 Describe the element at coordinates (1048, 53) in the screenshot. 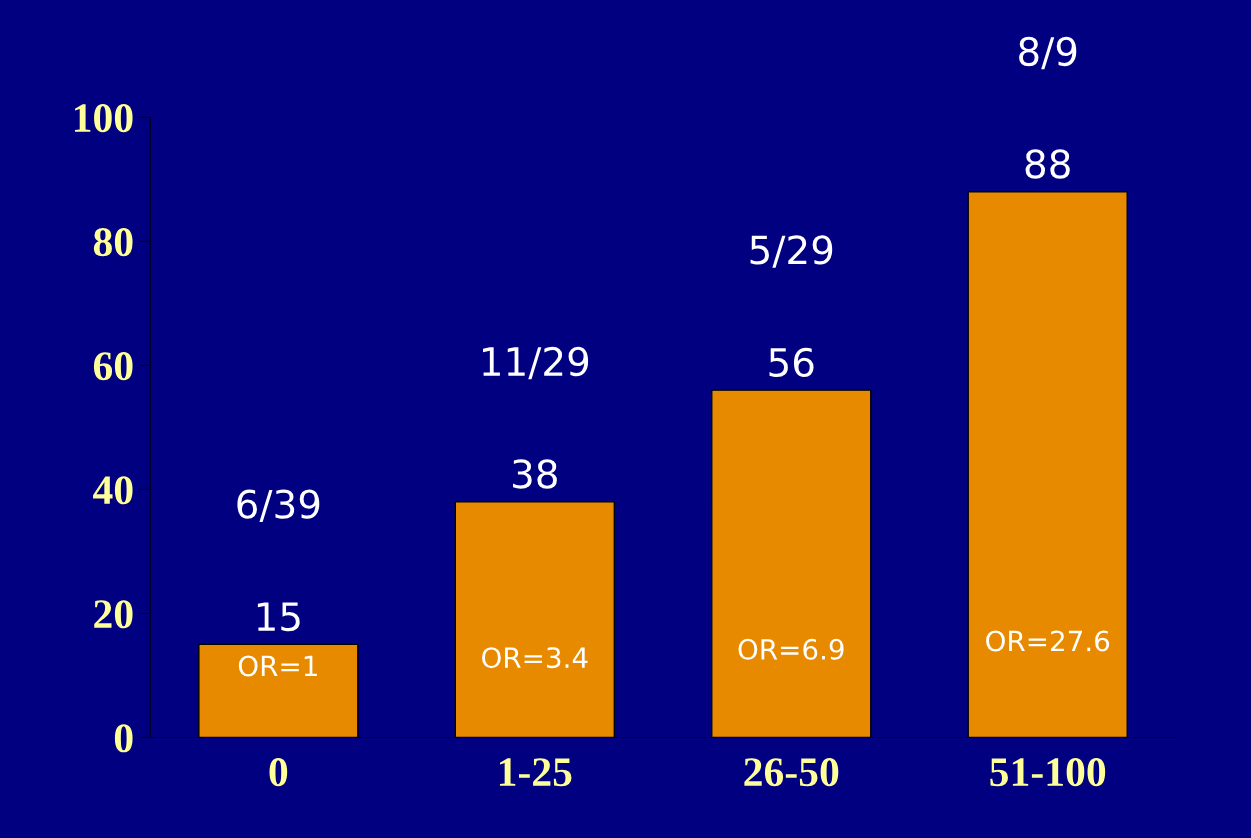

I see `text: 8/9` at that location.